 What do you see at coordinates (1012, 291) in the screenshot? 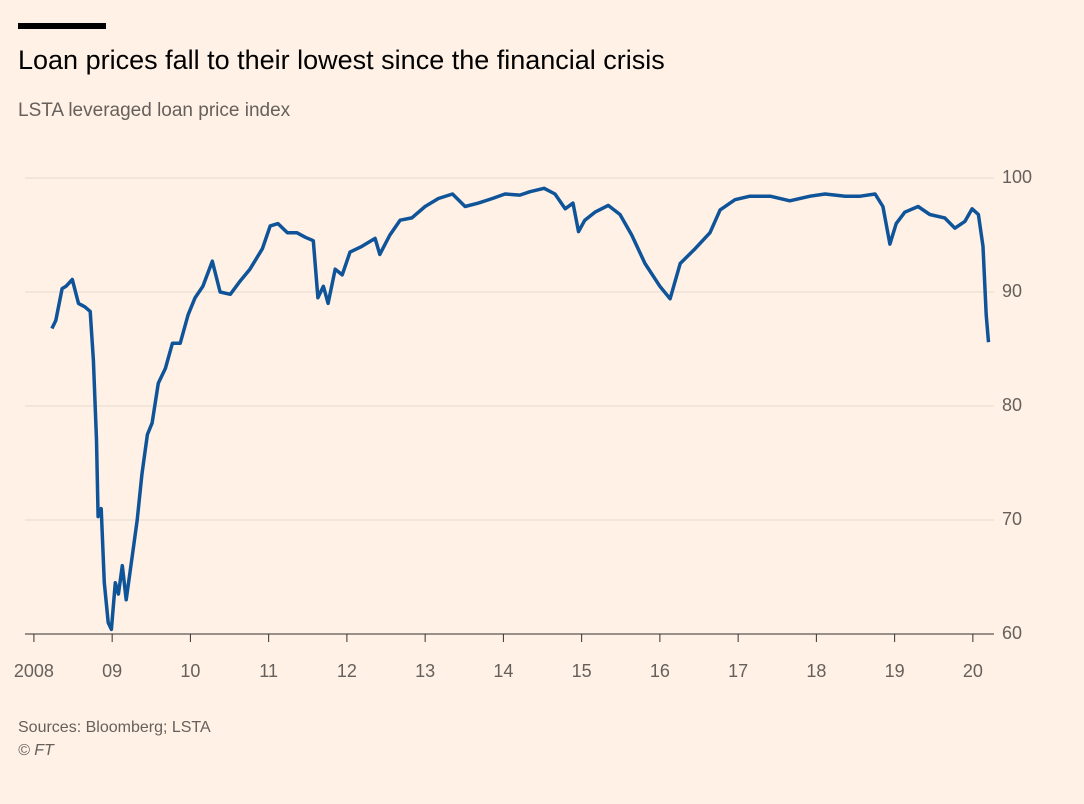
I see `y-tick-label: 90` at bounding box center [1012, 291].